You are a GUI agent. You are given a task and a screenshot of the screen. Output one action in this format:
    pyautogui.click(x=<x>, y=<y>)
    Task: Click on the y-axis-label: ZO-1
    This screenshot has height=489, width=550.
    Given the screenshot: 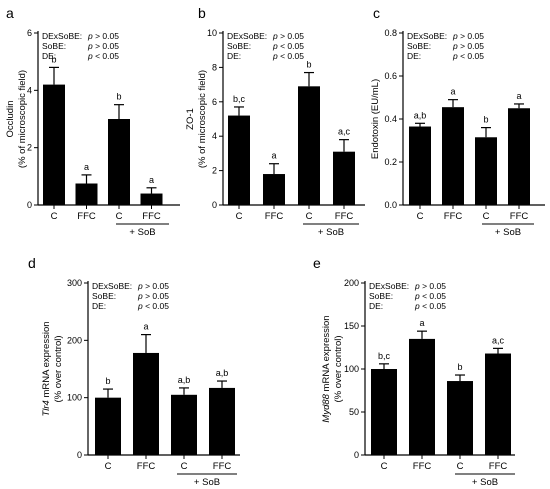 What is the action you would take?
    pyautogui.click(x=190, y=119)
    